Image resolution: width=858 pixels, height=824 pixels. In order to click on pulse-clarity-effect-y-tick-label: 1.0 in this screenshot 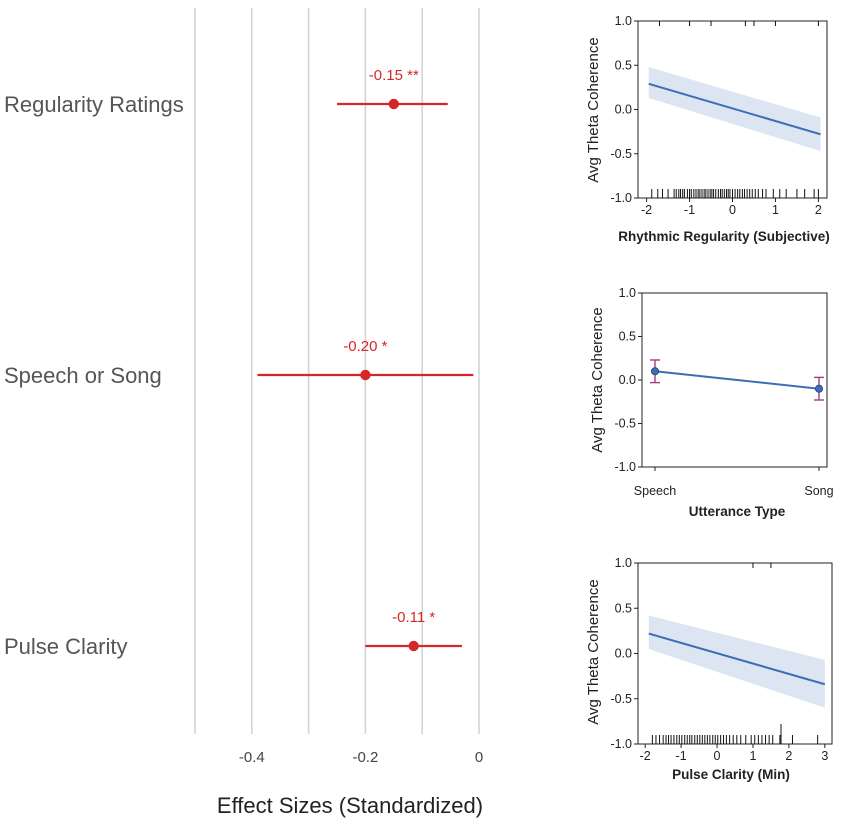, I will do `click(623, 563)`.